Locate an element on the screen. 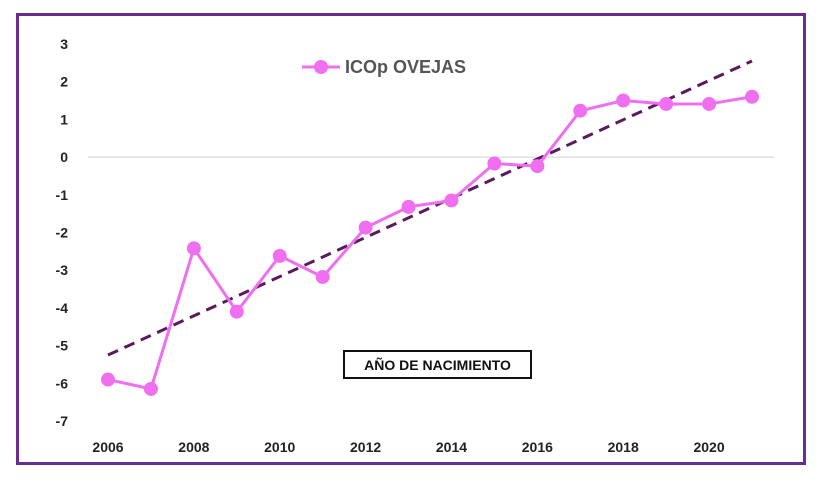  x-tick-label: 2016 is located at coordinates (537, 447).